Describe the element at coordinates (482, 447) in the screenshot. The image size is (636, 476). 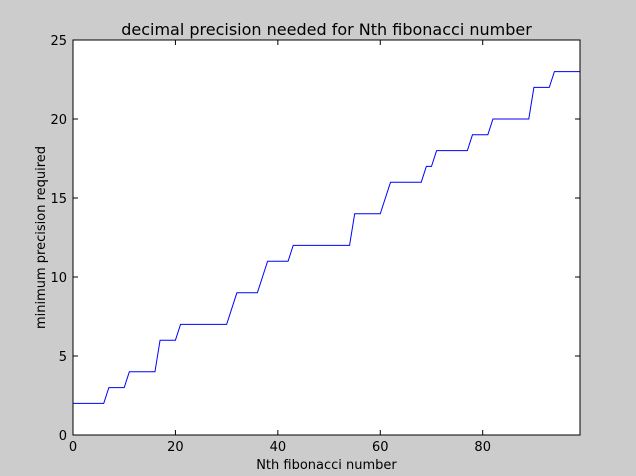
I see `x-tick-label: 80` at that location.